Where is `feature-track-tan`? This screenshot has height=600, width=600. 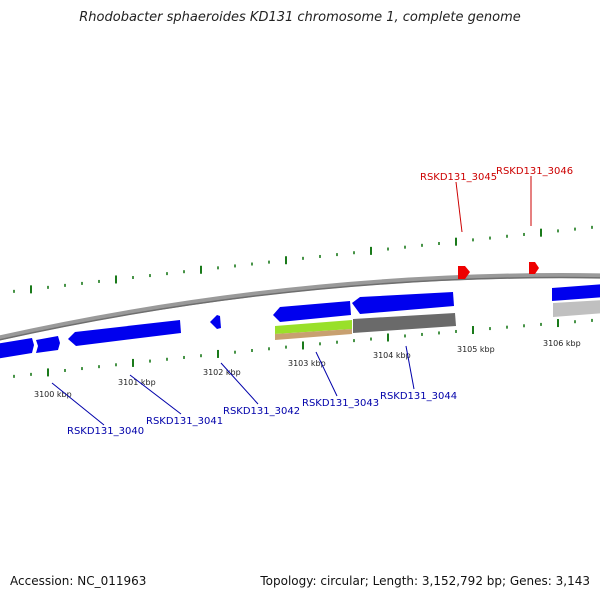
feature-track-tan is located at coordinates (313, 334).